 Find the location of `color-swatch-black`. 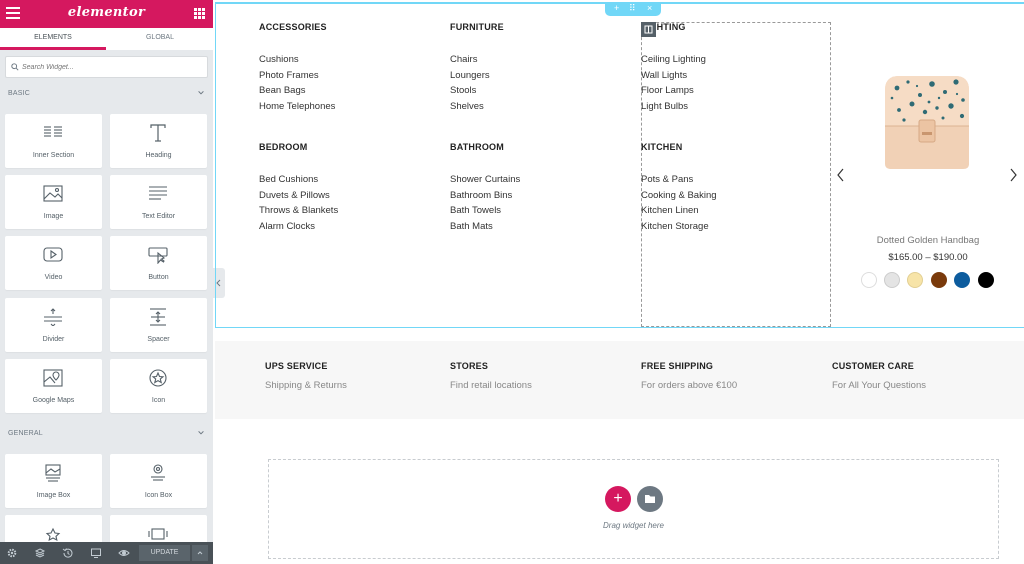

color-swatch-black is located at coordinates (986, 280).